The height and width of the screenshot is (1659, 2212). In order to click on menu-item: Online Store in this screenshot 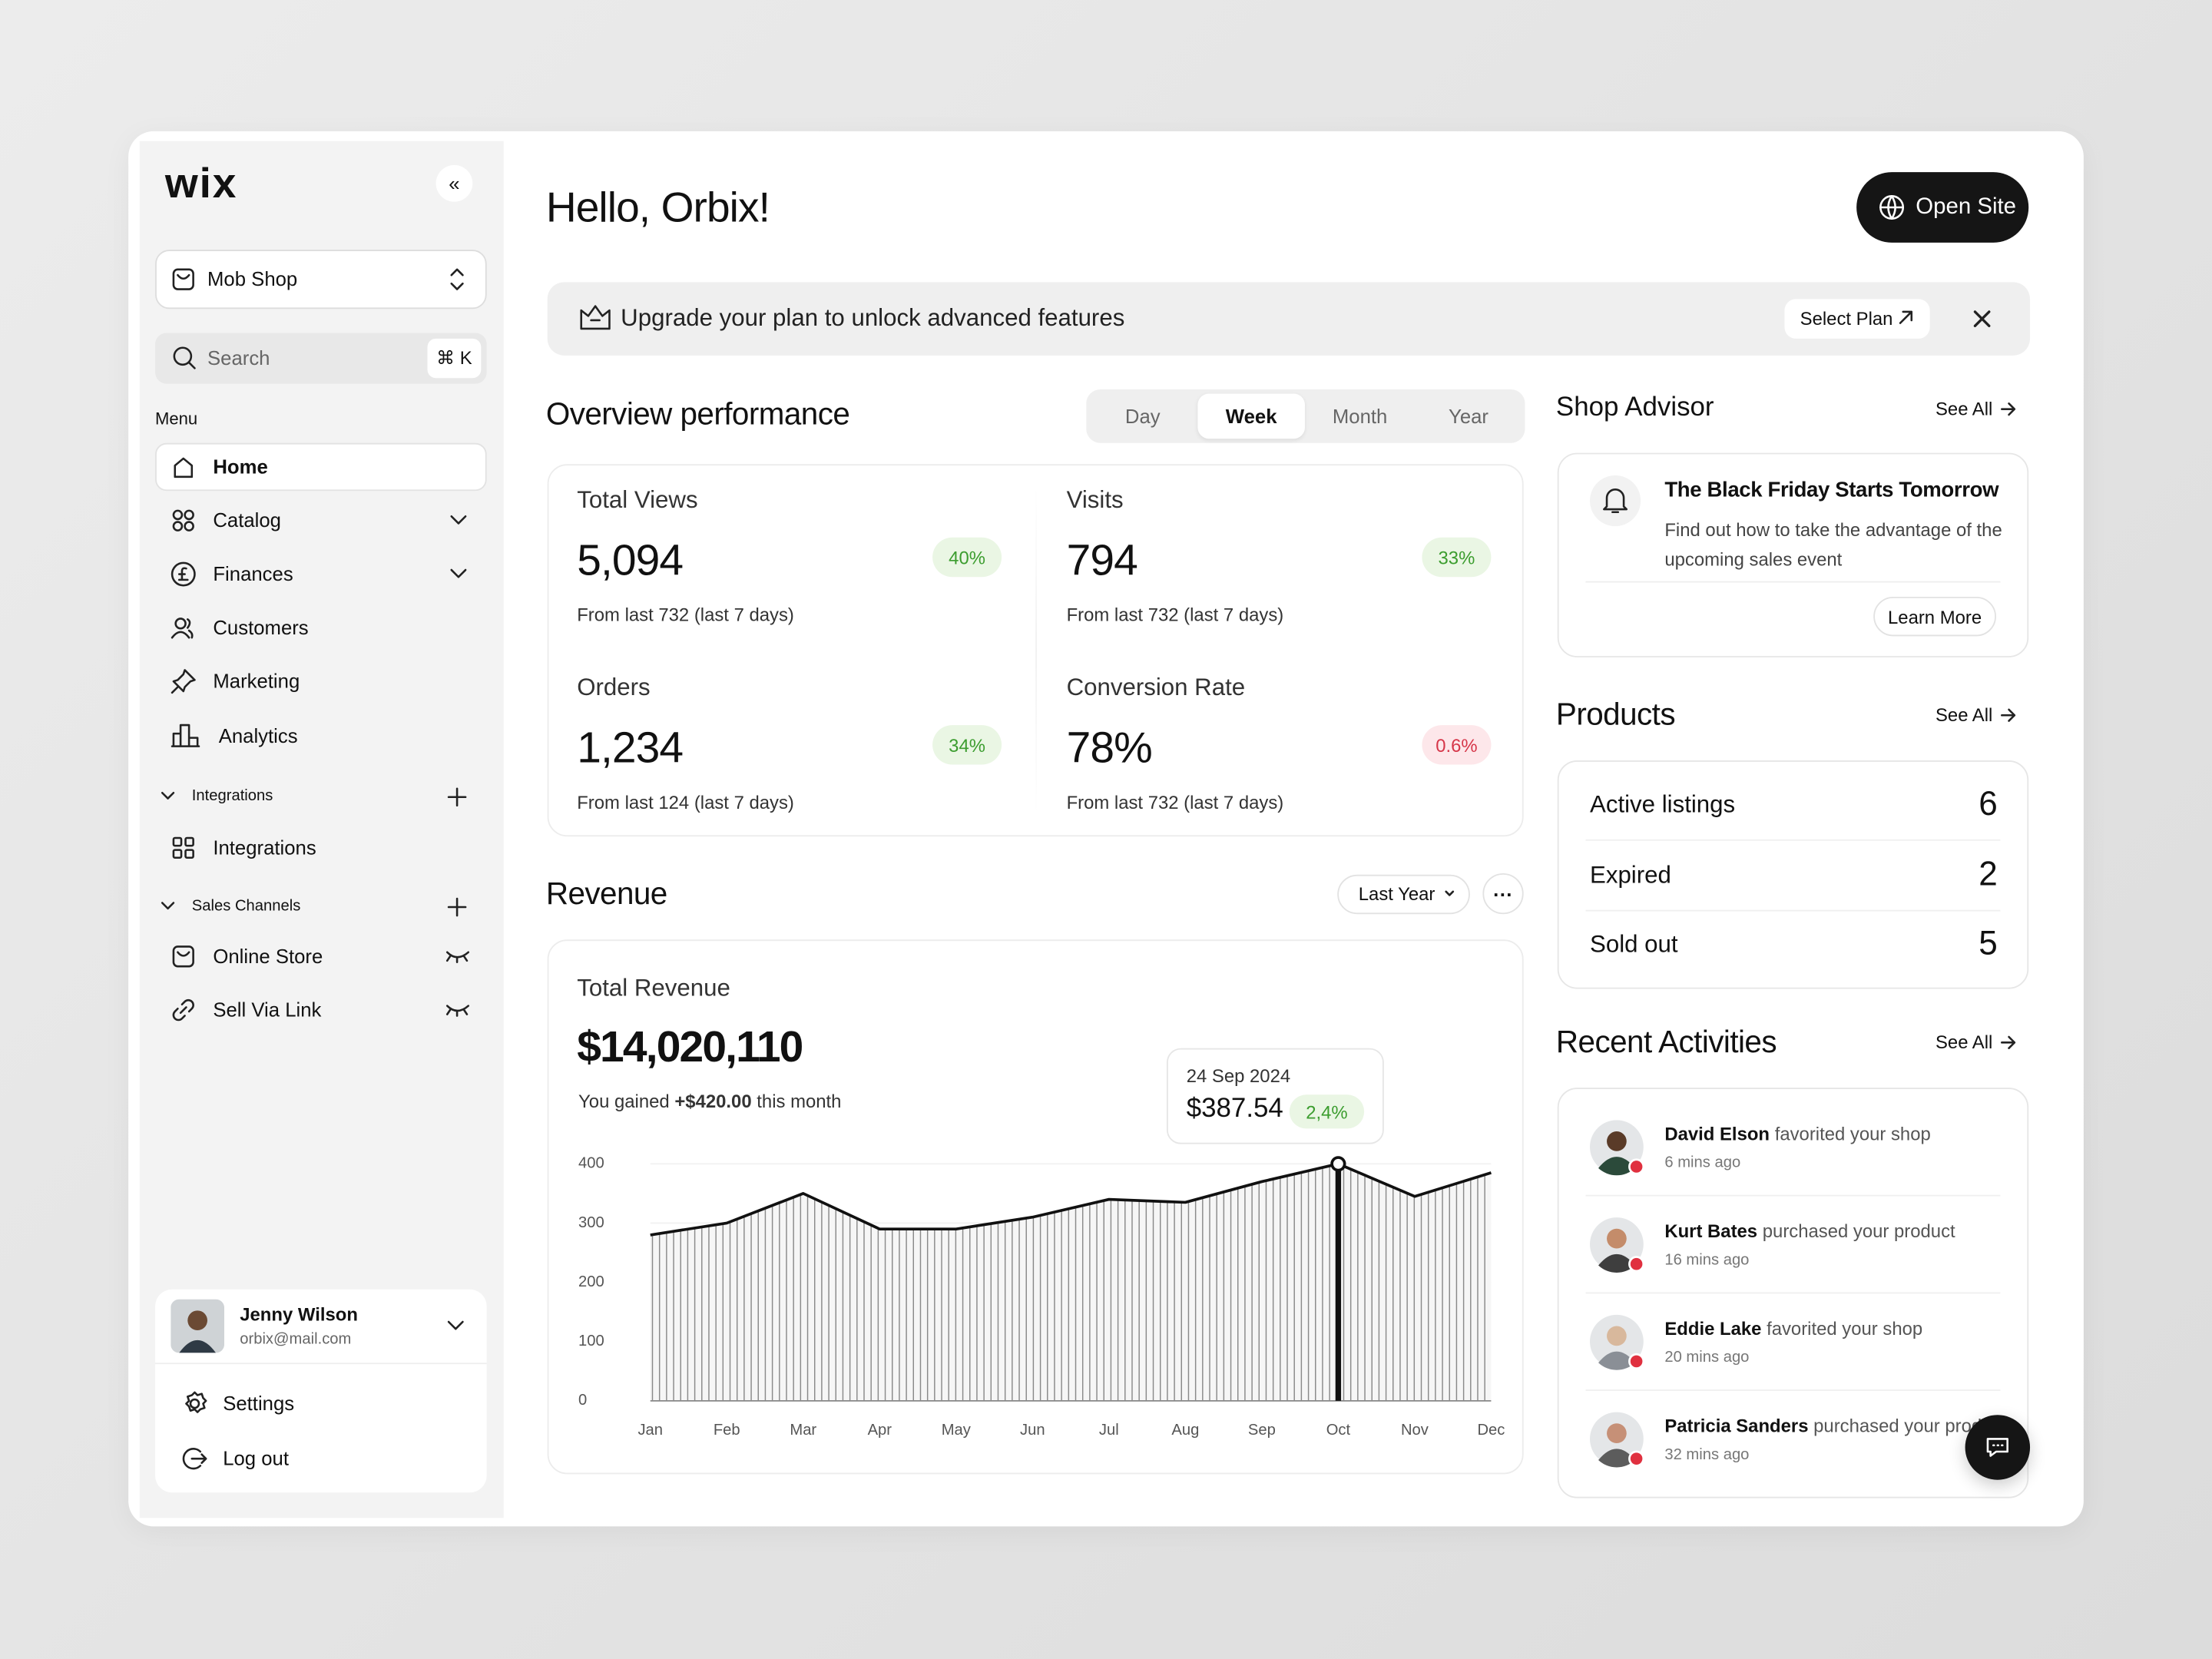, I will do `click(268, 956)`.